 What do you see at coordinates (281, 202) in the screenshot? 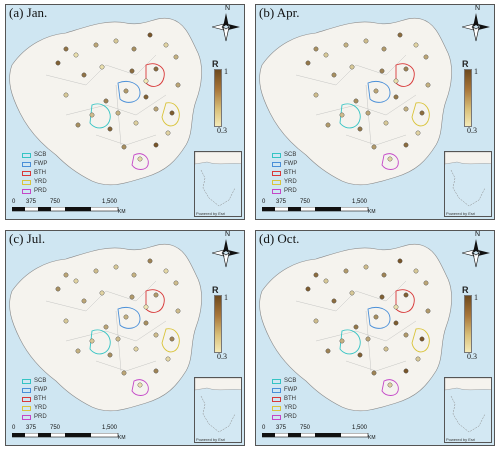
I see `scale-tick: 375` at bounding box center [281, 202].